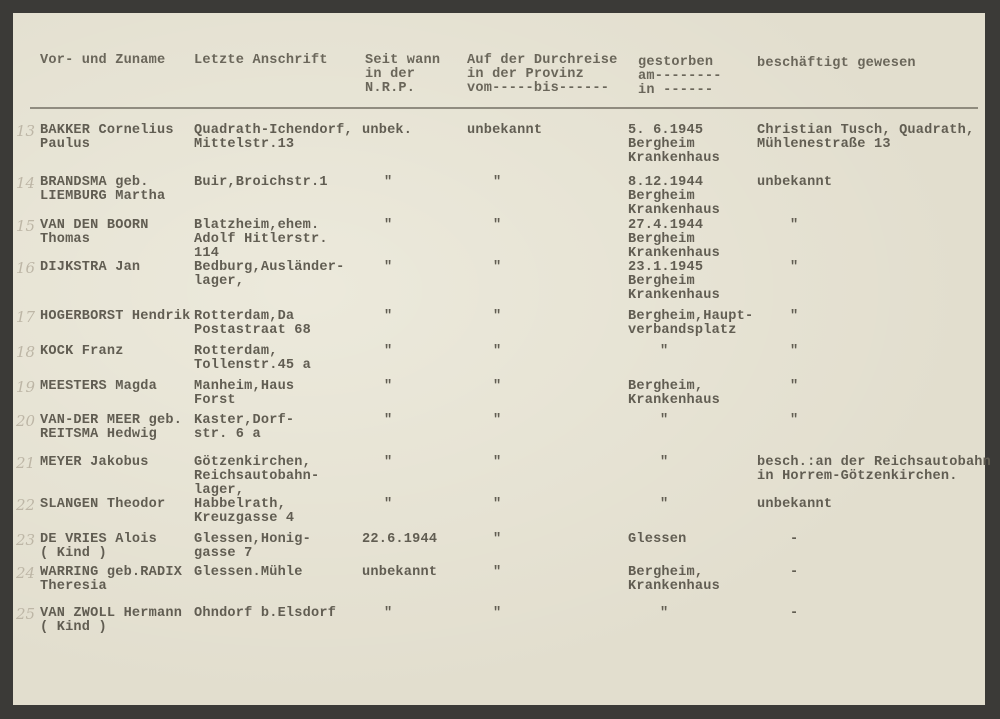 The image size is (1000, 719). What do you see at coordinates (253, 358) in the screenshot?
I see `cell-address: Rotterdam, Tollenstr.45 a` at bounding box center [253, 358].